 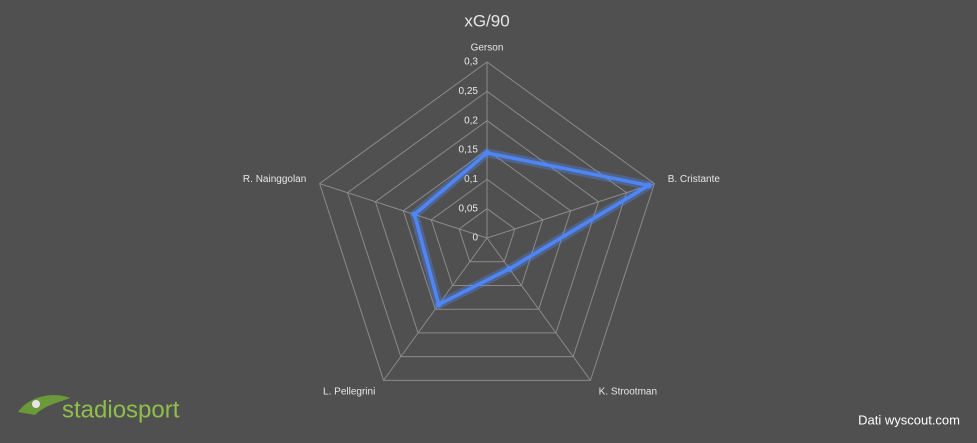 I want to click on r-tick-label: 0,3, so click(x=471, y=62).